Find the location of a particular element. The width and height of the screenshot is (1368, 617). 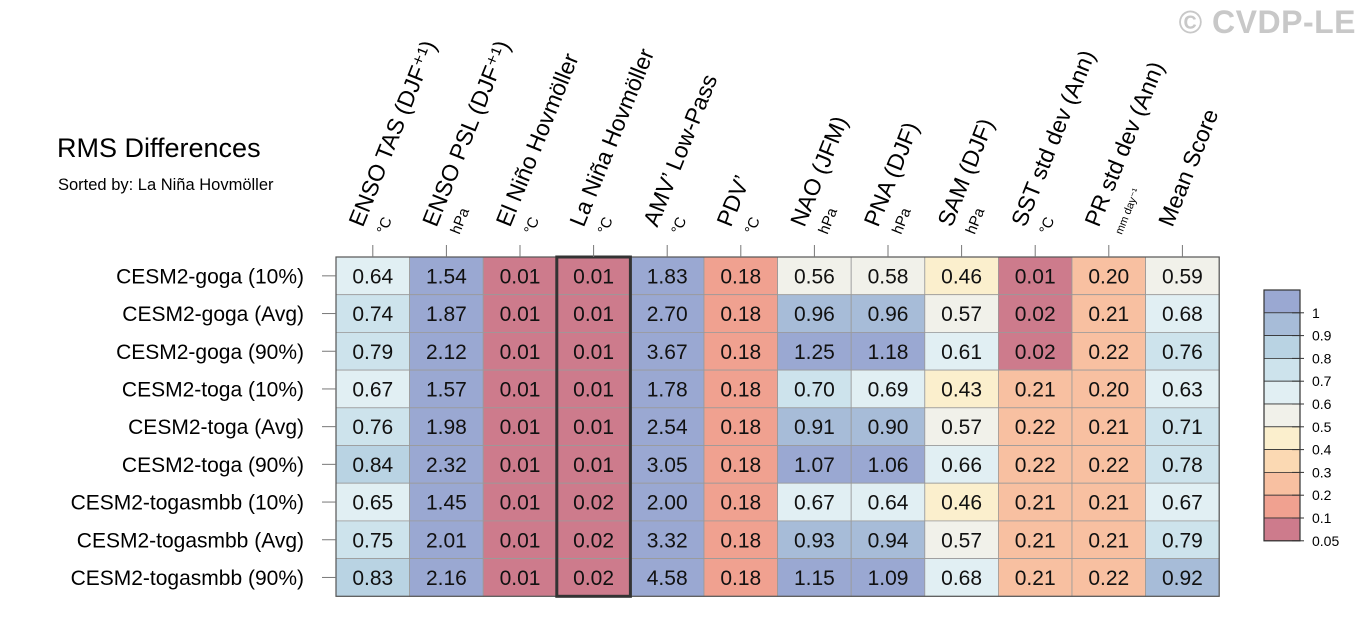

cell-value-label: 0.57 is located at coordinates (961, 540).